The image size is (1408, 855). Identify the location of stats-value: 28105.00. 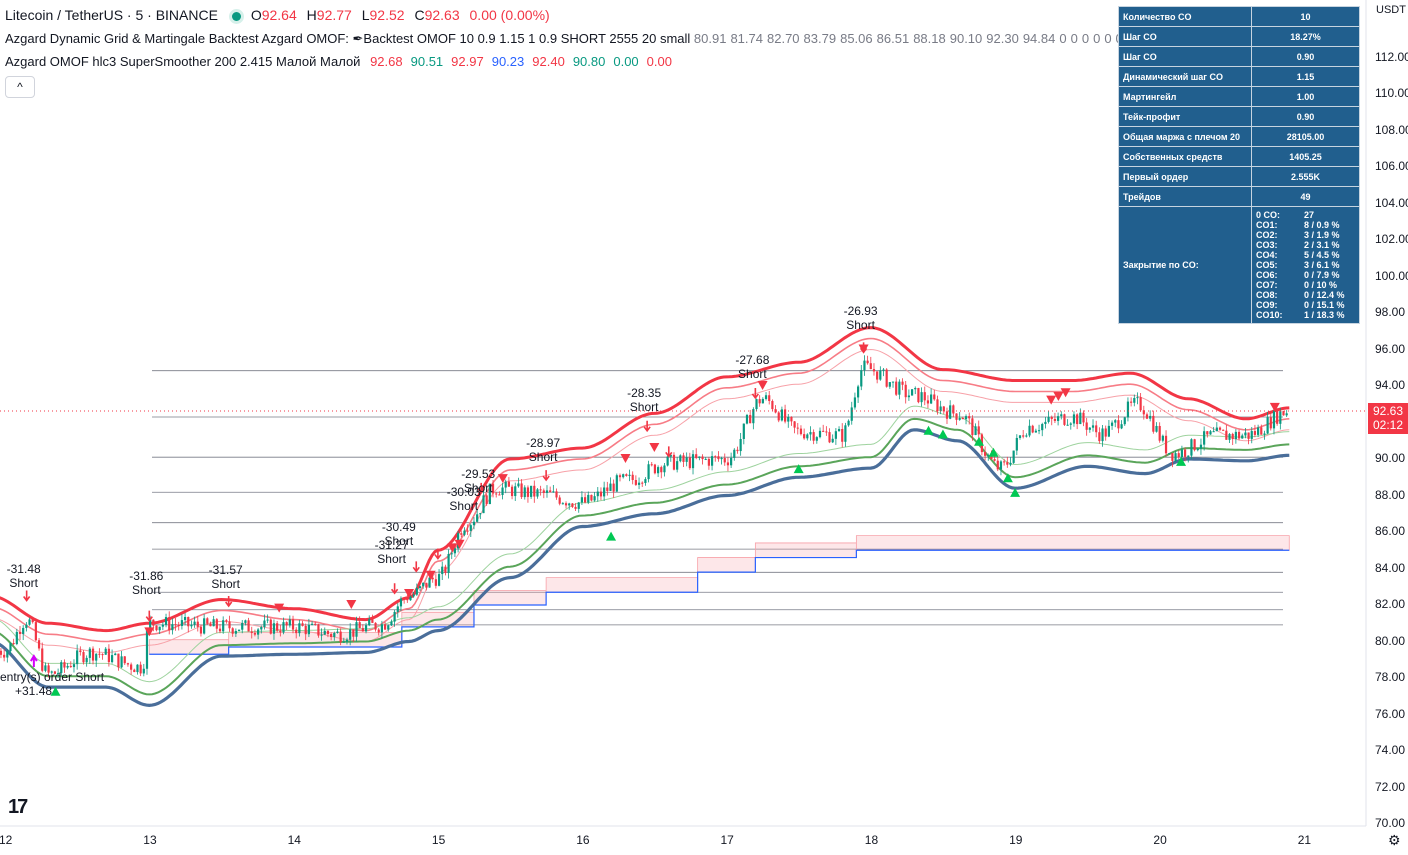
(1305, 136).